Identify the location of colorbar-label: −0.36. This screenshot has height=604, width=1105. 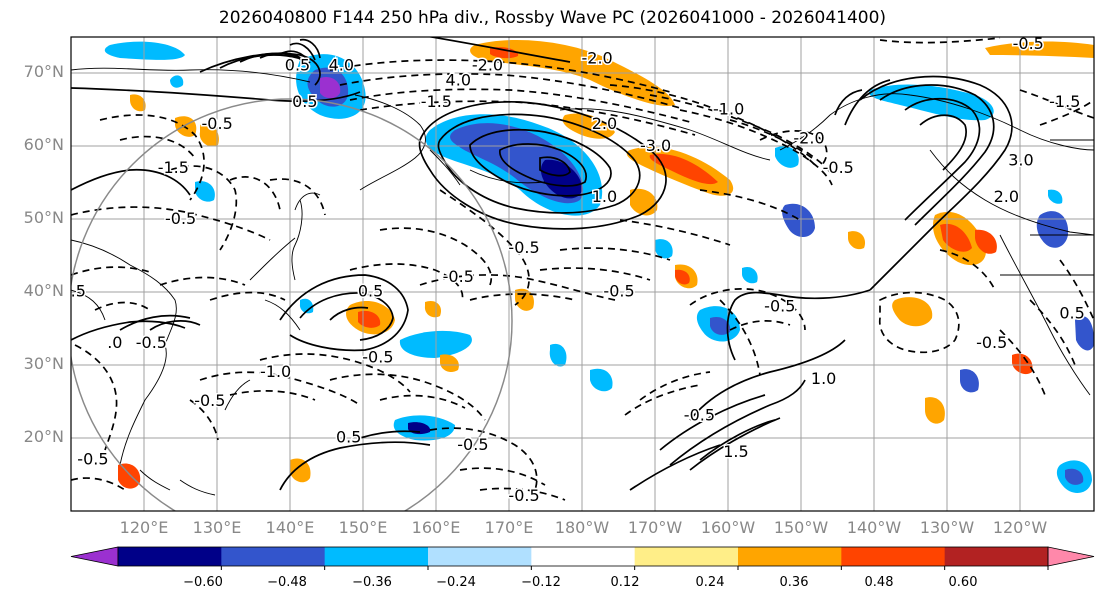
(372, 582).